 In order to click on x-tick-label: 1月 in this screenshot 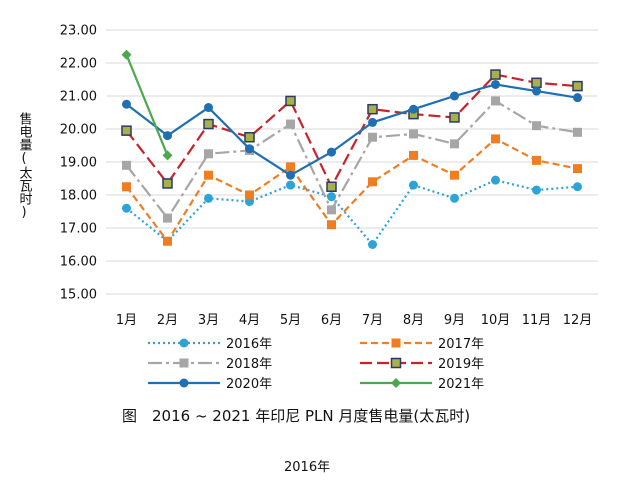, I will do `click(126, 320)`.